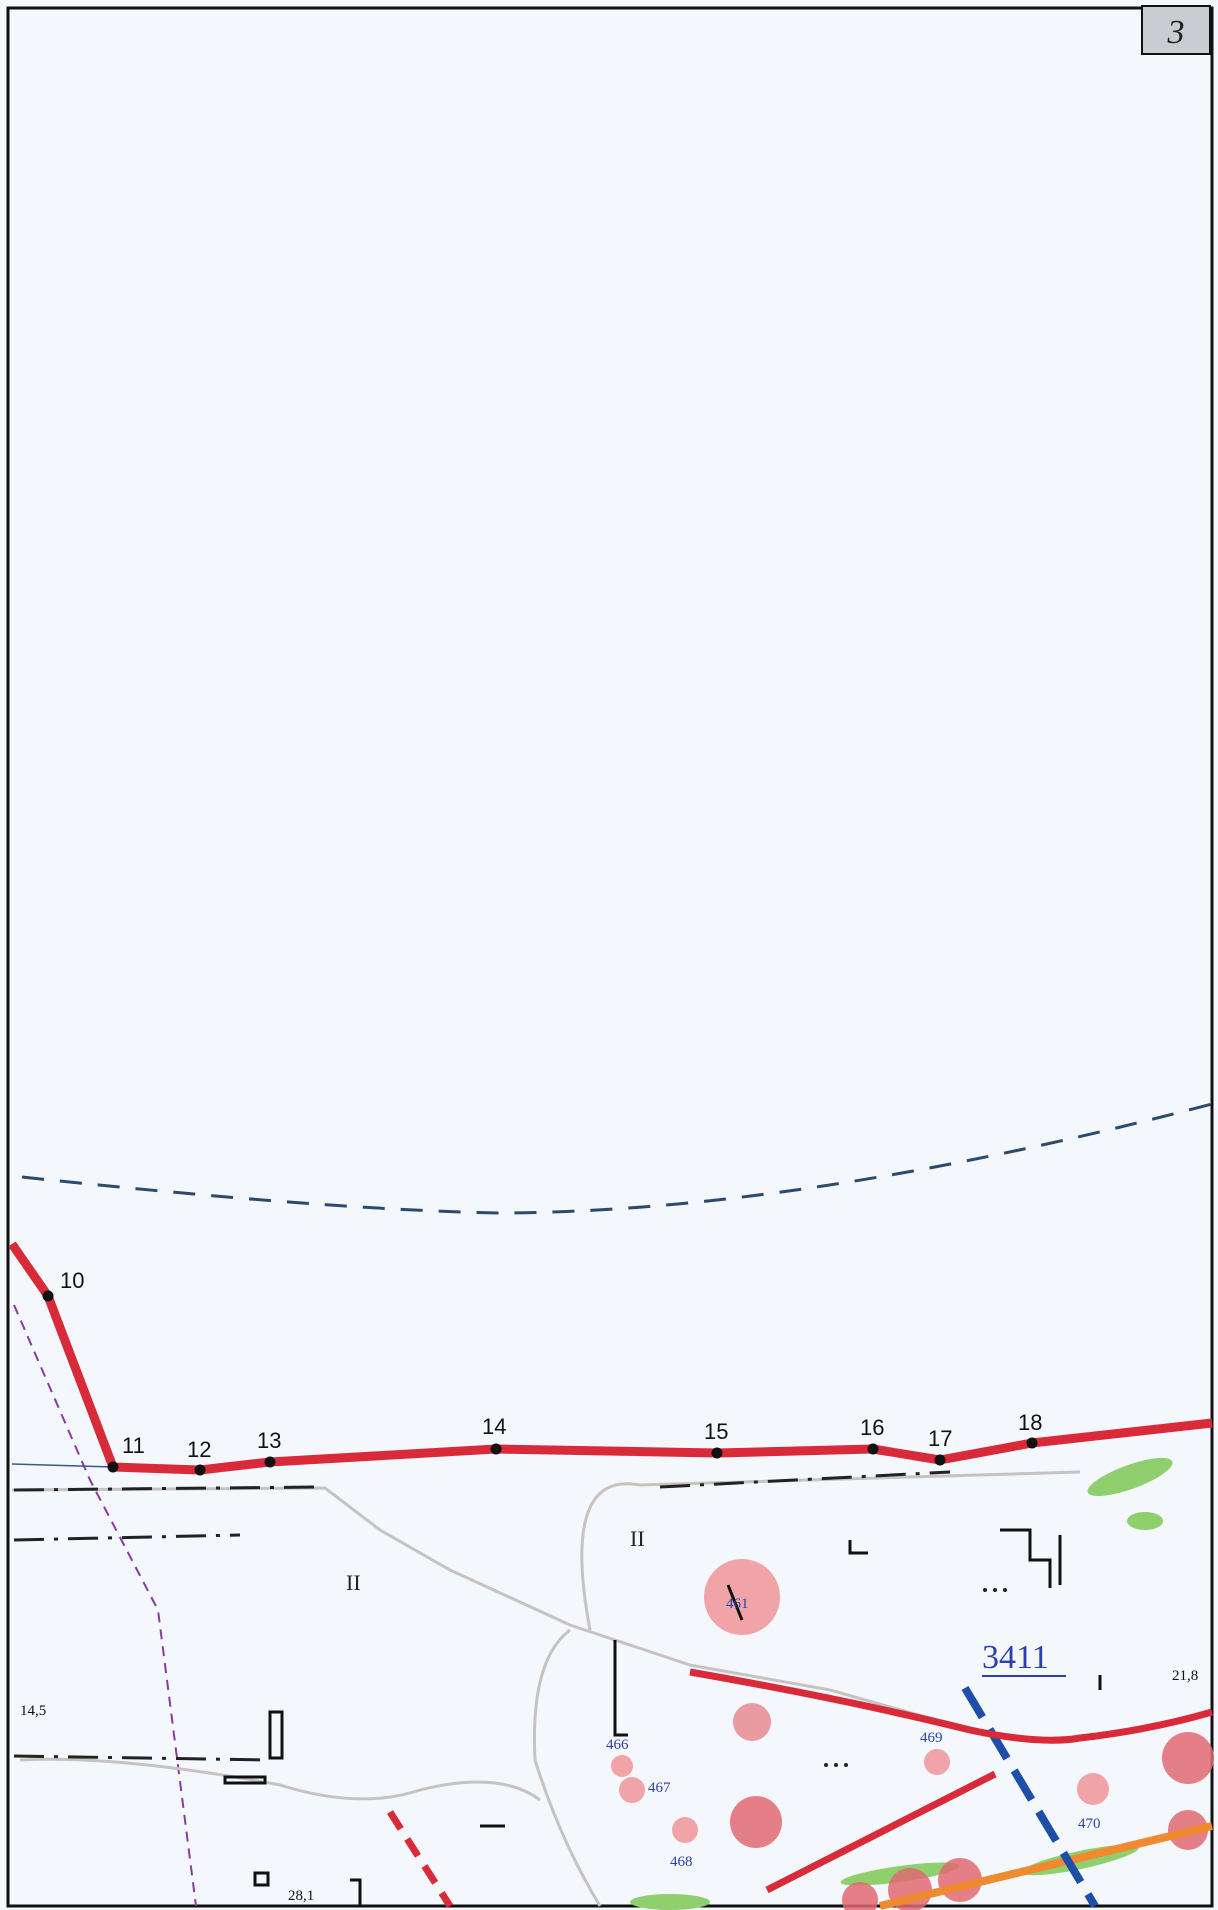  What do you see at coordinates (1089, 1824) in the screenshot?
I see `object-470: 470` at bounding box center [1089, 1824].